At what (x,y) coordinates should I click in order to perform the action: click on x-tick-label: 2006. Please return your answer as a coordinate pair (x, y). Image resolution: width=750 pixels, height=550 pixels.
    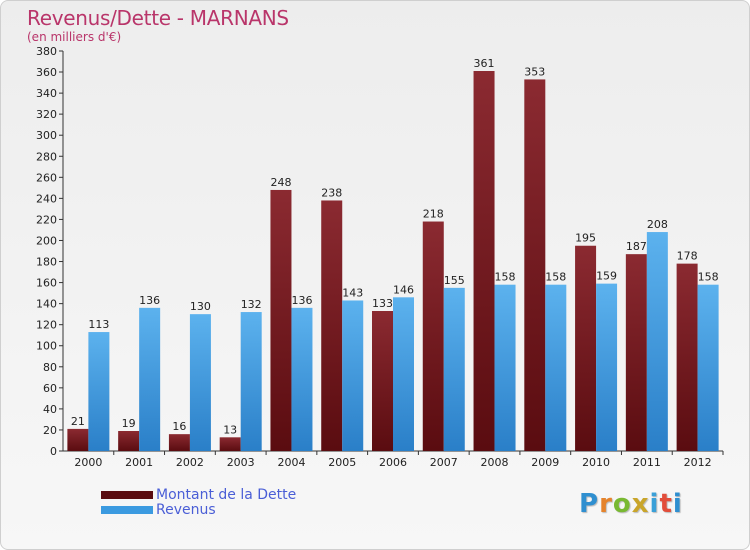
    Looking at the image, I should click on (393, 462).